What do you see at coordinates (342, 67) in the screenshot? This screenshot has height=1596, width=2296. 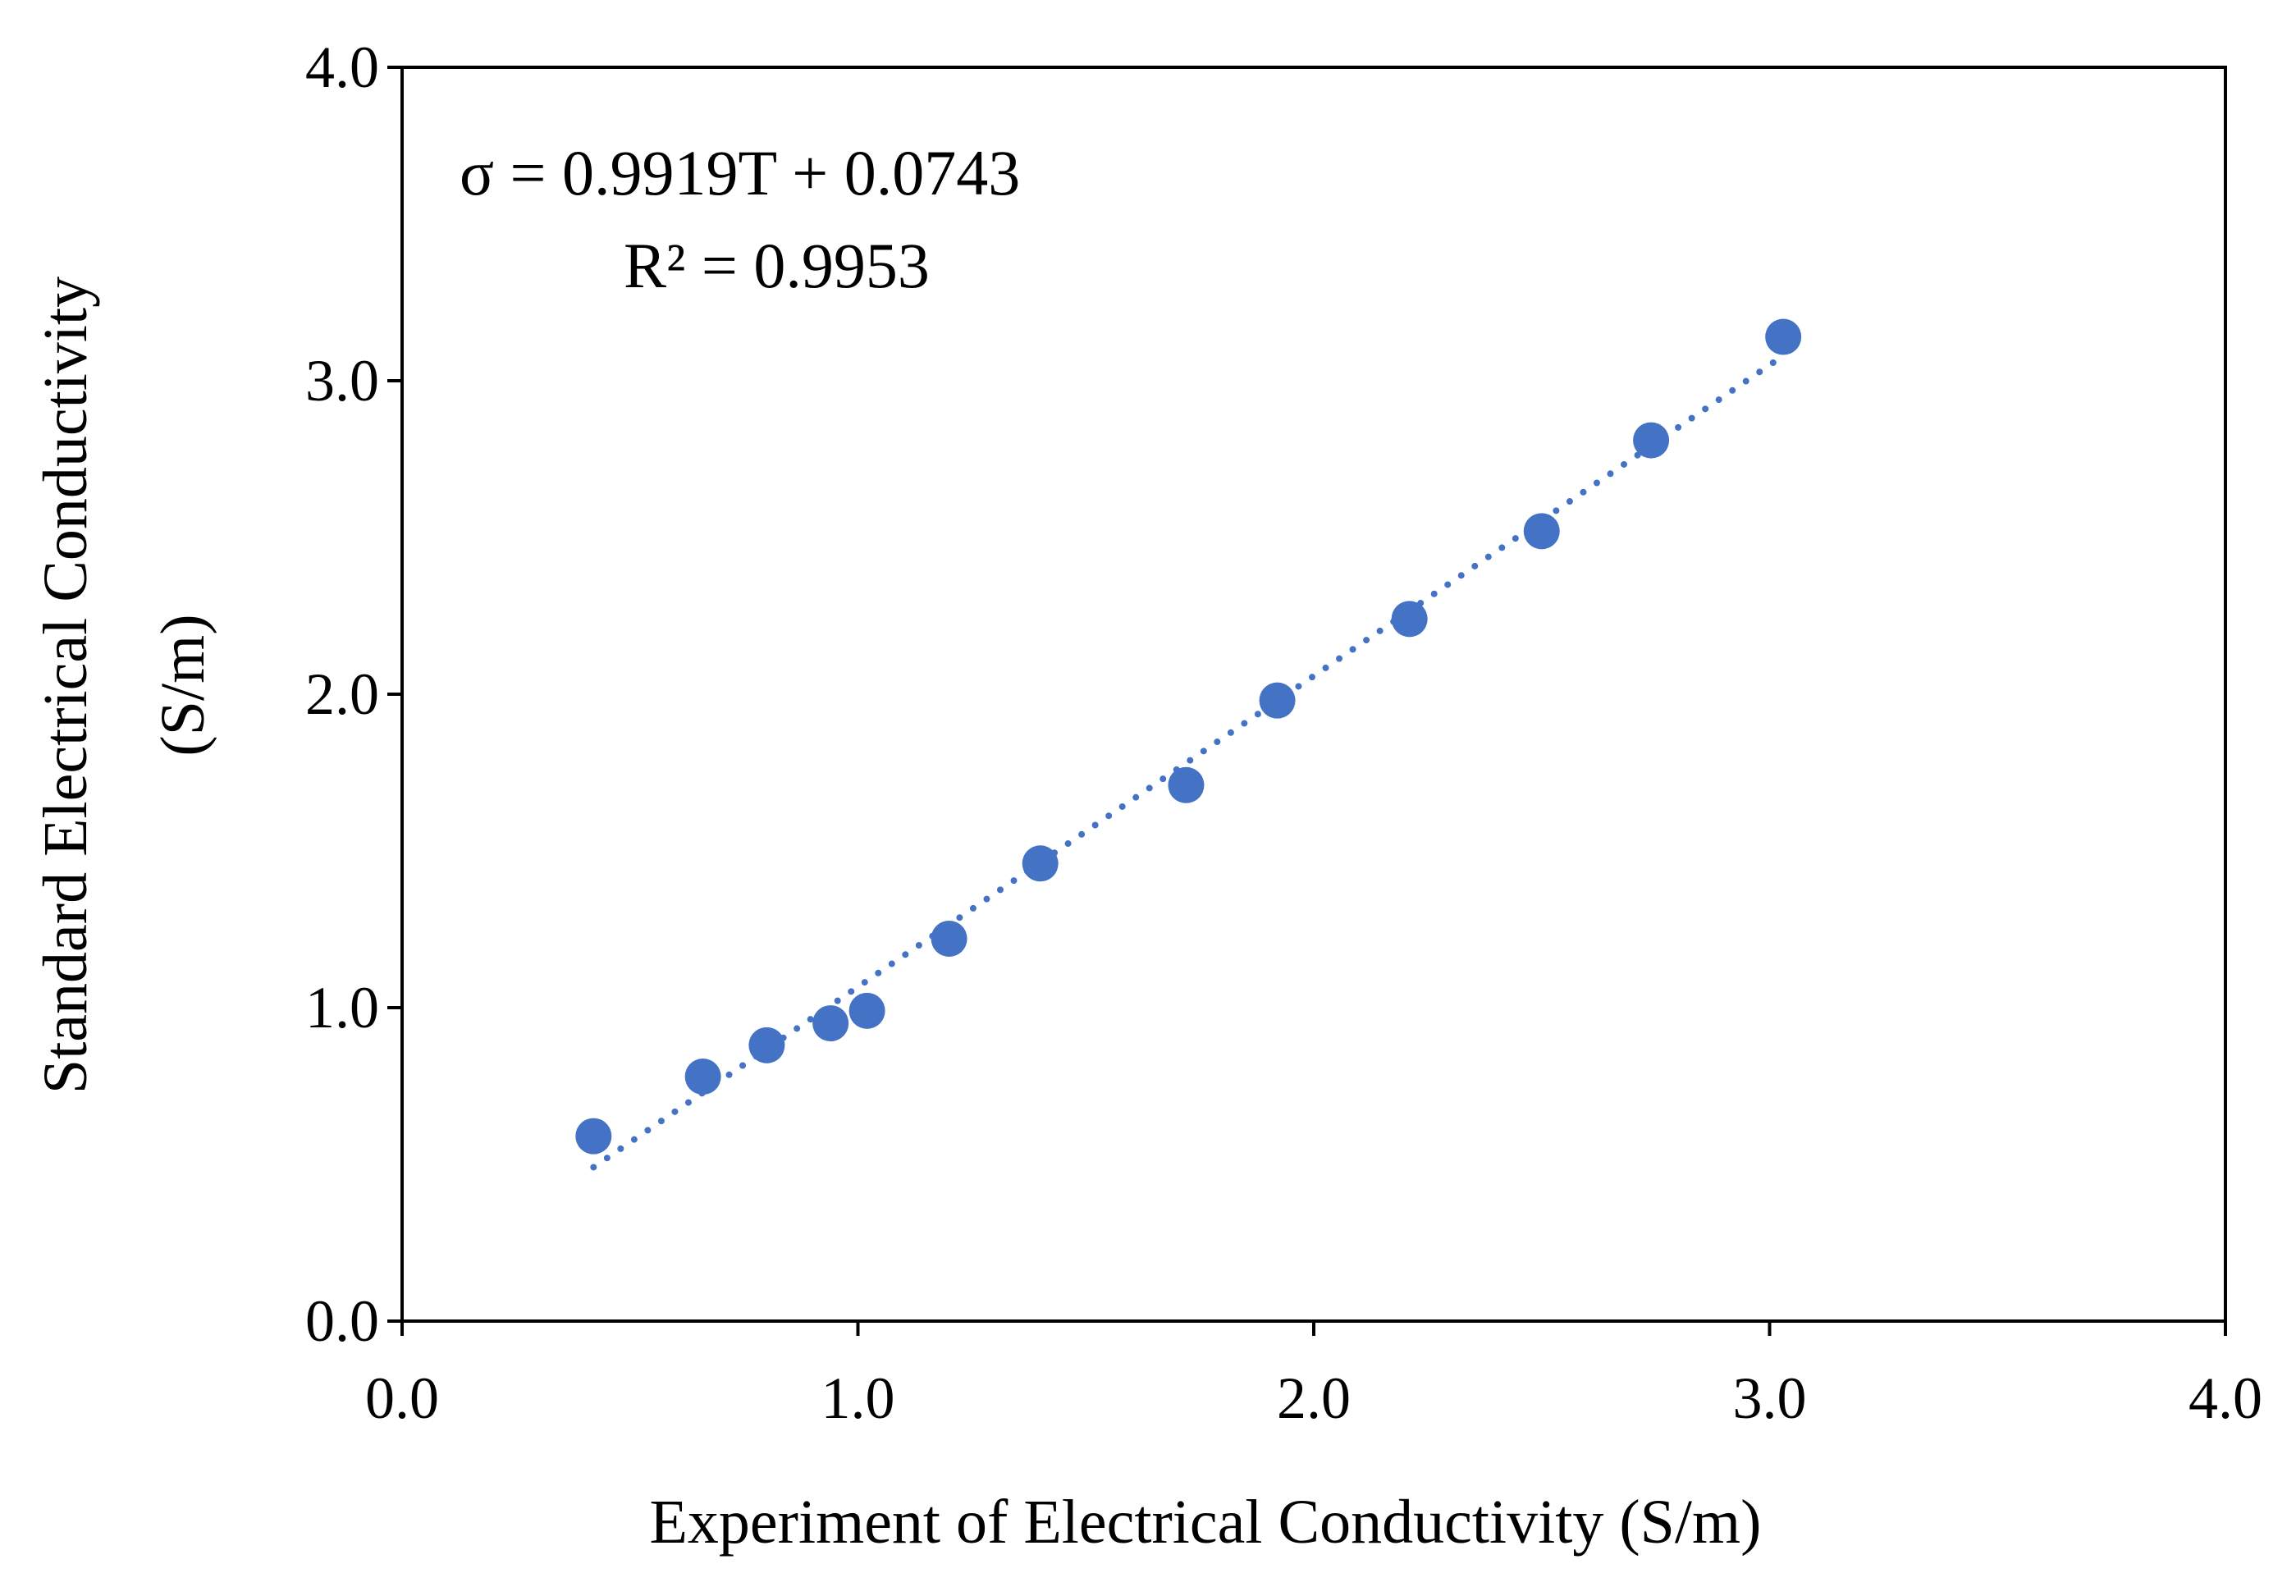 I see `y-tick-label: 4.0` at bounding box center [342, 67].